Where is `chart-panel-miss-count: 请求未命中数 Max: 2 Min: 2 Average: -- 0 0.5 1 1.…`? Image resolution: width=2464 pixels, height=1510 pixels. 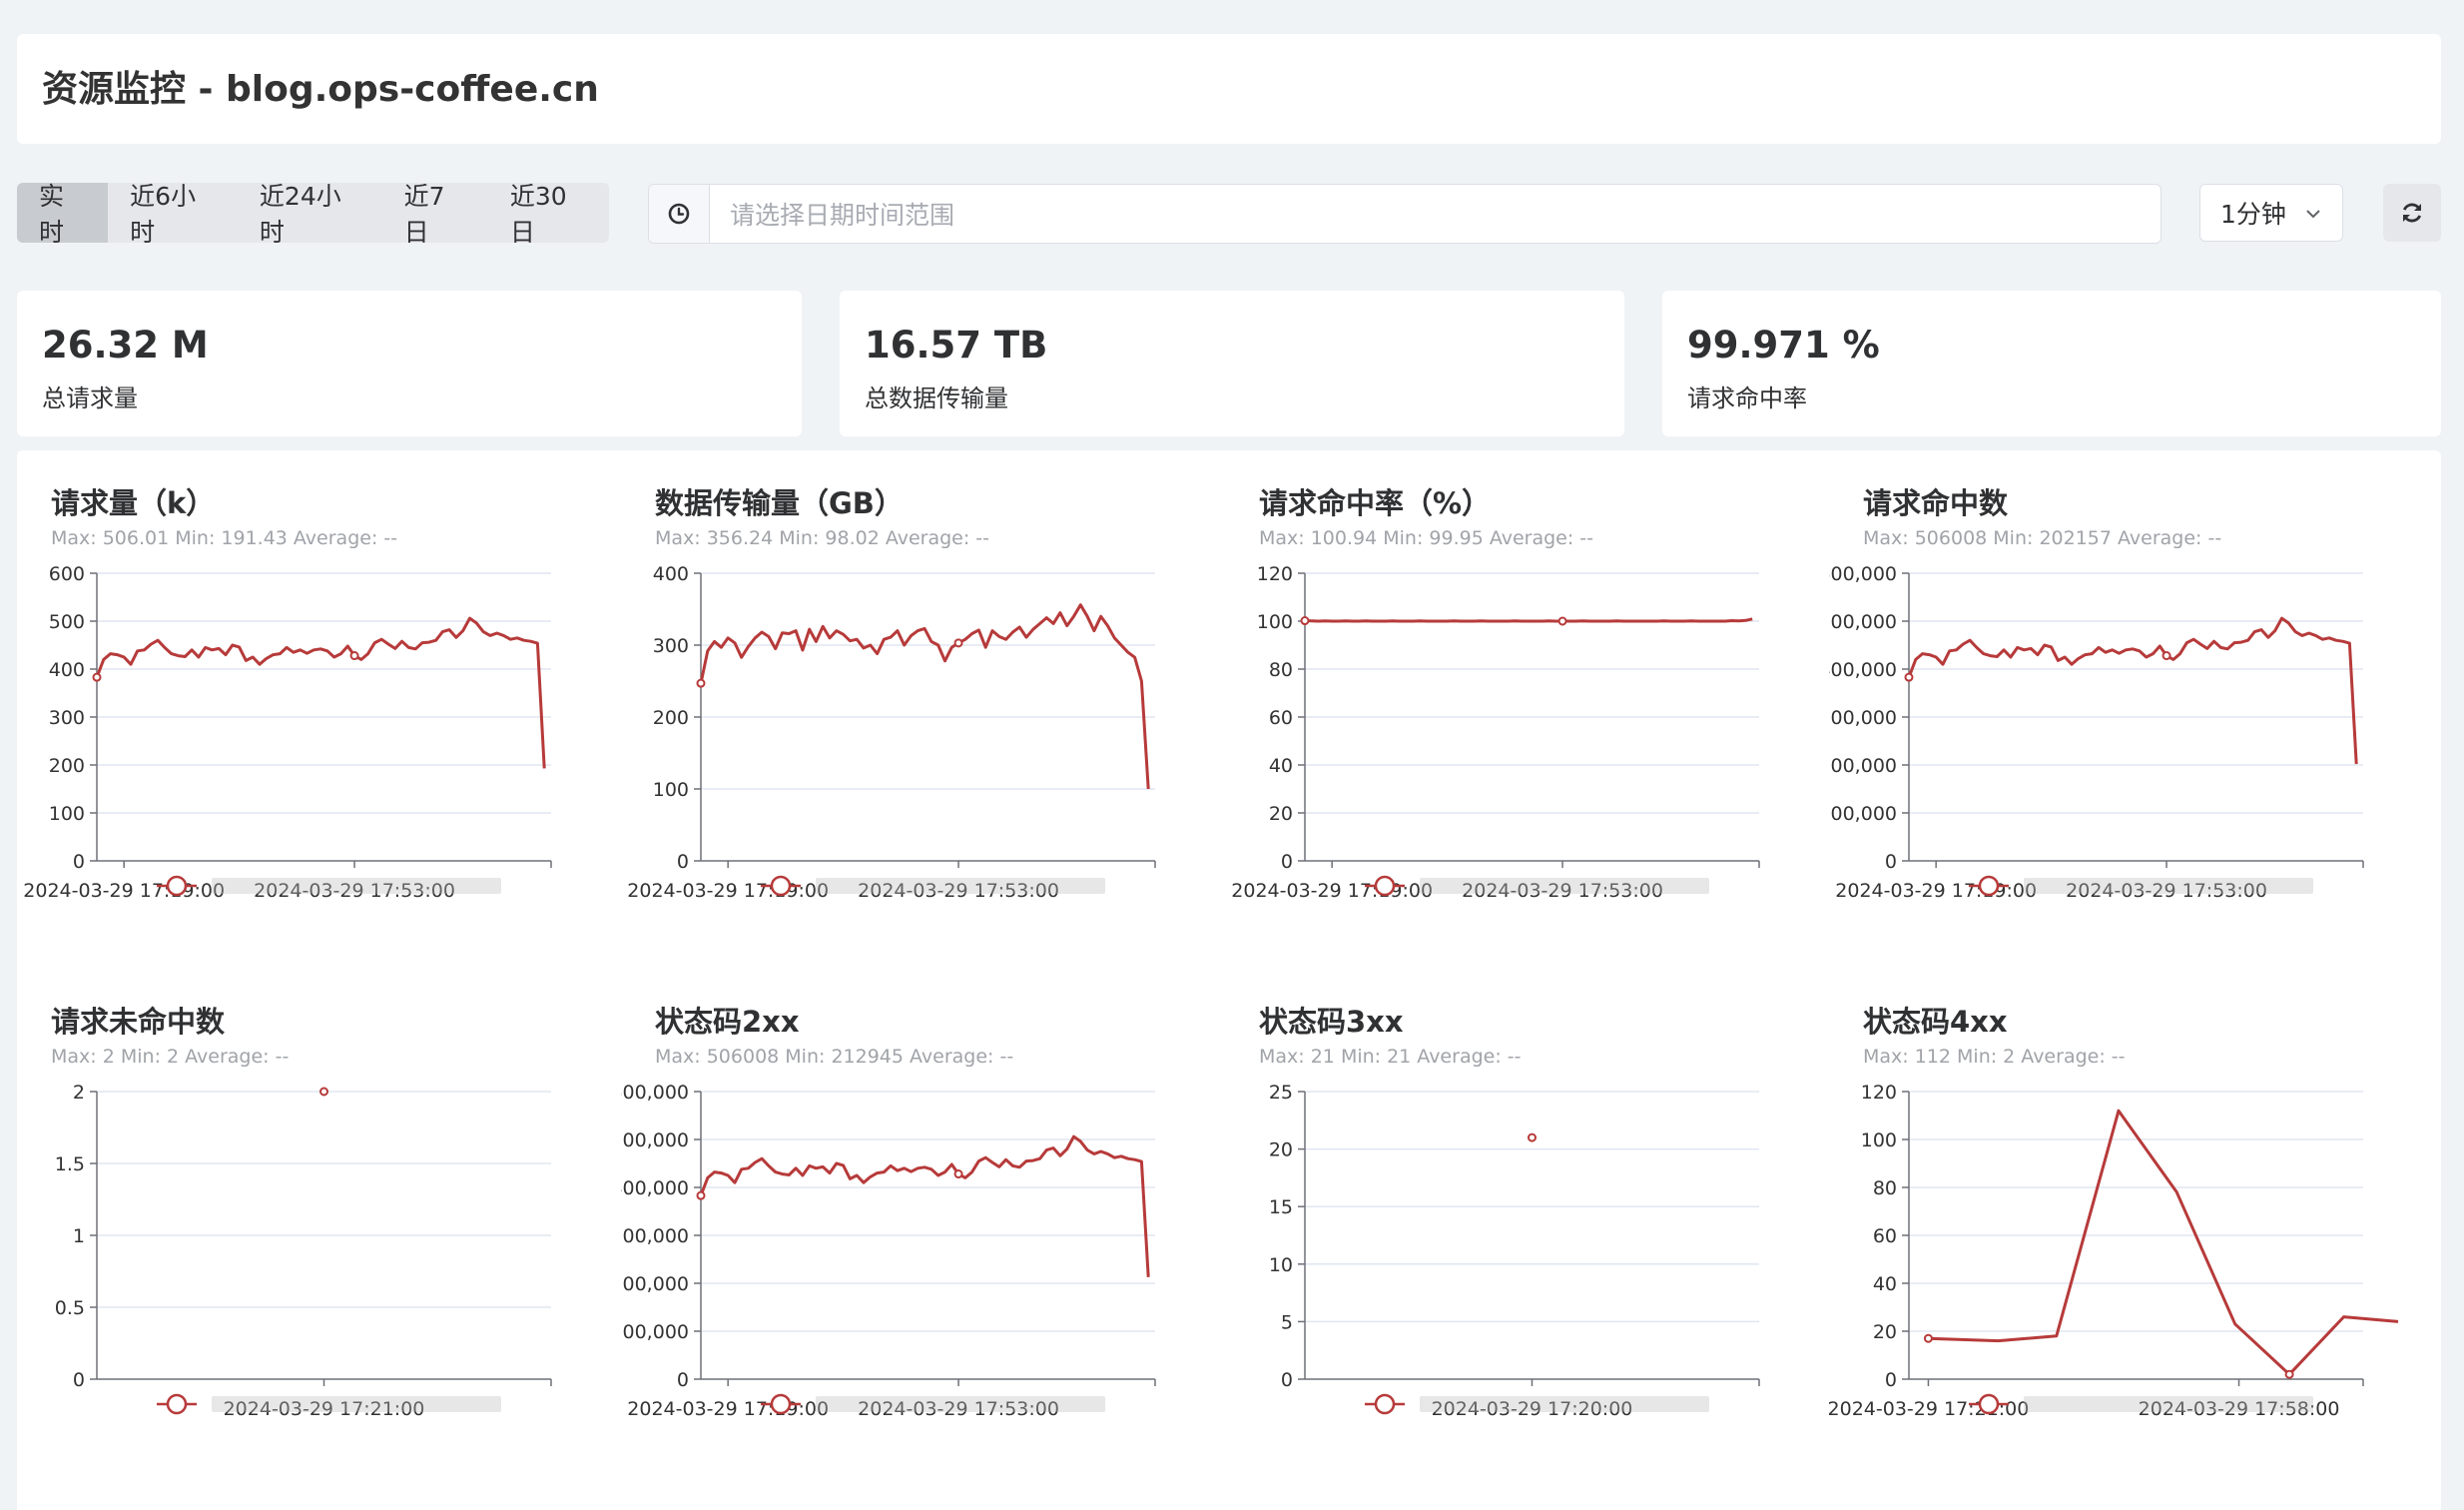
chart-panel-miss-count: 请求未命中数 Max: 2 Min: 2 Average: -- 0 0.5 1 1.… is located at coordinates (311, 1218).